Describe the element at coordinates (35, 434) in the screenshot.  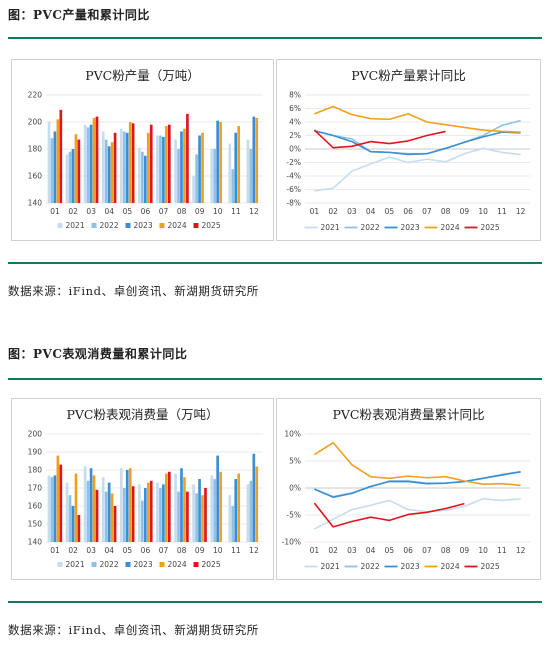
I see `y-tick-label: 200` at that location.